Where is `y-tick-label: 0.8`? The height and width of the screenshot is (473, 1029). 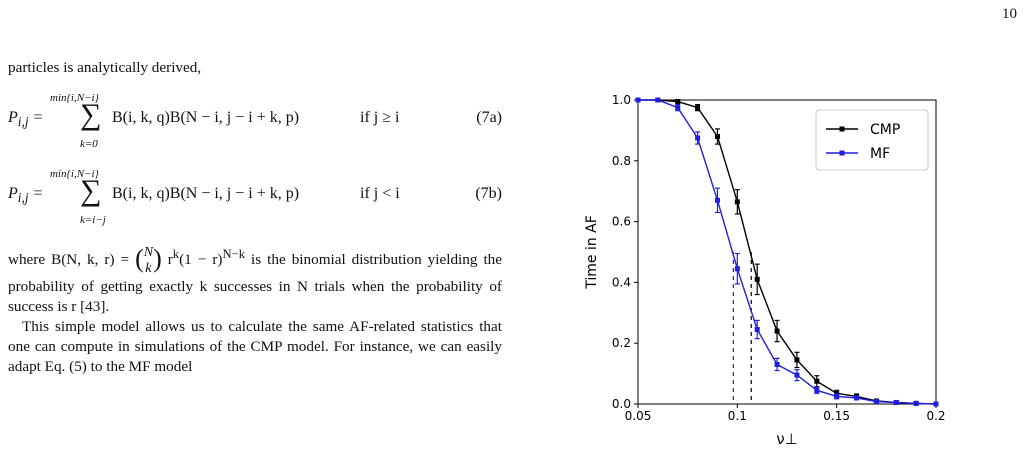 y-tick-label: 0.8 is located at coordinates (621, 161).